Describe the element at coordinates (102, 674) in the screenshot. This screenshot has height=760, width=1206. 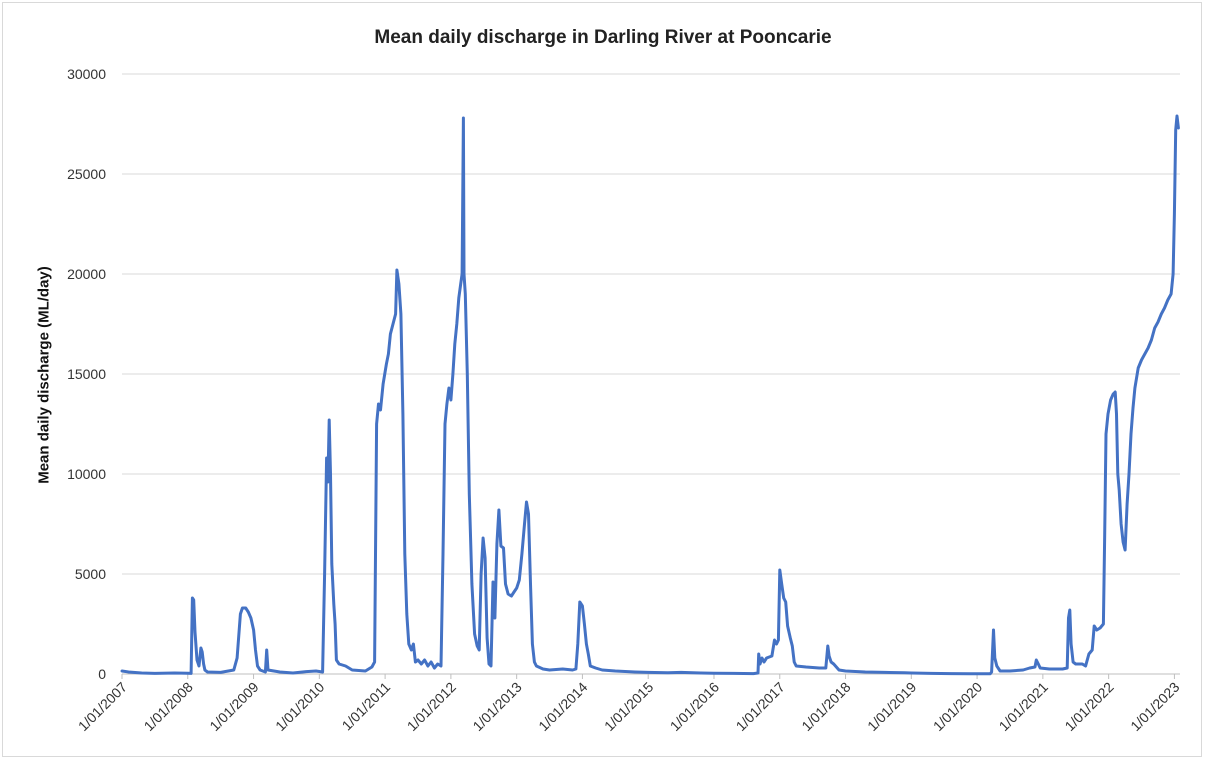
I see `y-tick-label: 0` at that location.